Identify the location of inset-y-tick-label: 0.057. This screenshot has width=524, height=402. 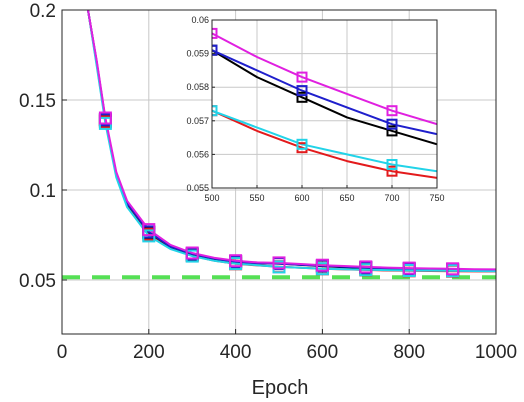
(197, 121).